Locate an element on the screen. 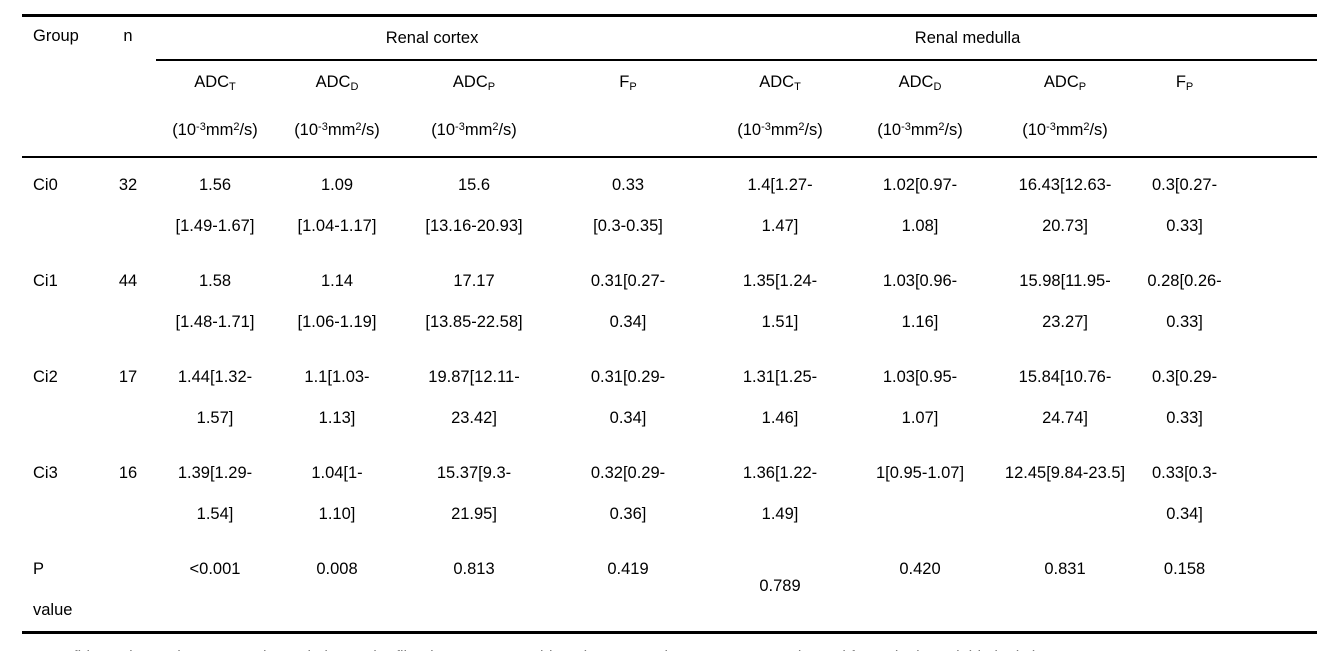 The width and height of the screenshot is (1329, 651). p-value-cell: 0.831 is located at coordinates (1065, 588).